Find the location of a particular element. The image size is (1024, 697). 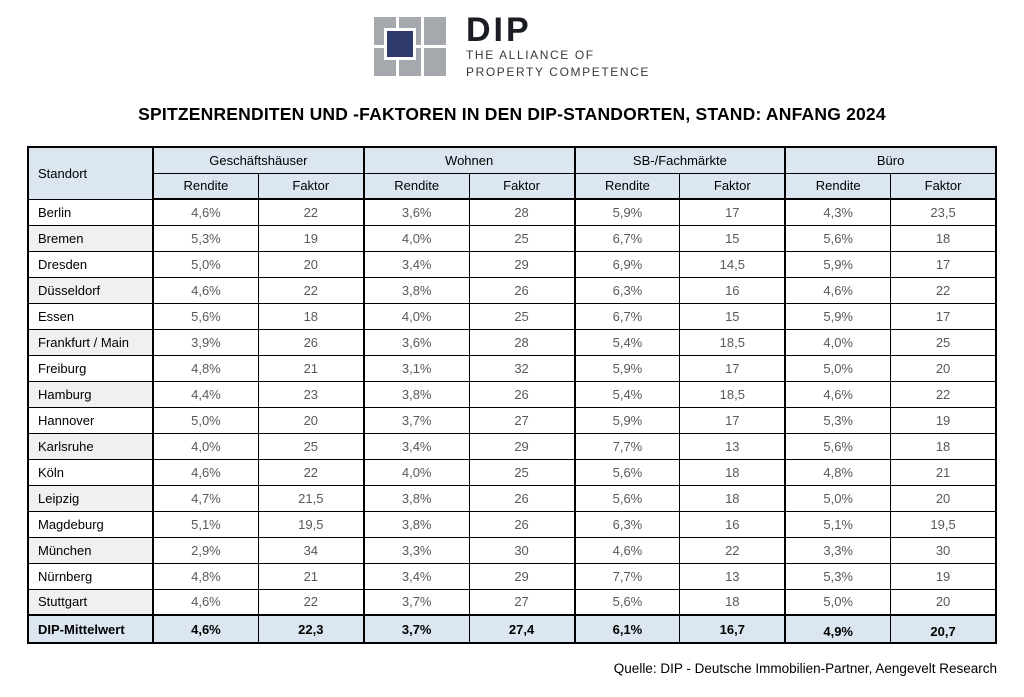

table-row: Nürnberg 4,8% 21 3,4% 29 7,7% 13 5,3% 19 is located at coordinates (512, 576).